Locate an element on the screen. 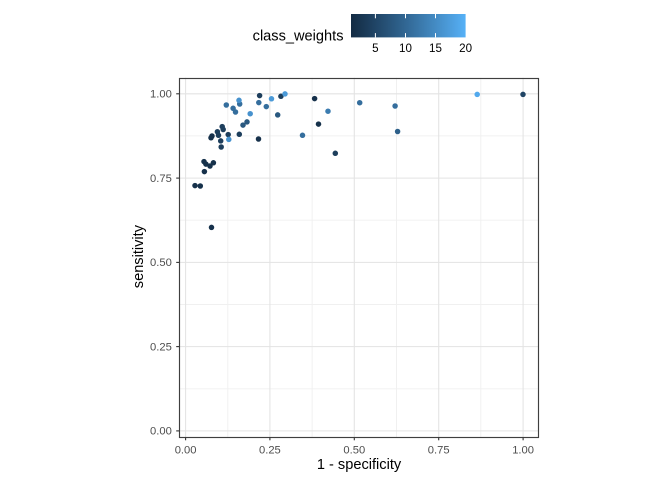  svg-text: 1 - specificity is located at coordinates (359, 465).